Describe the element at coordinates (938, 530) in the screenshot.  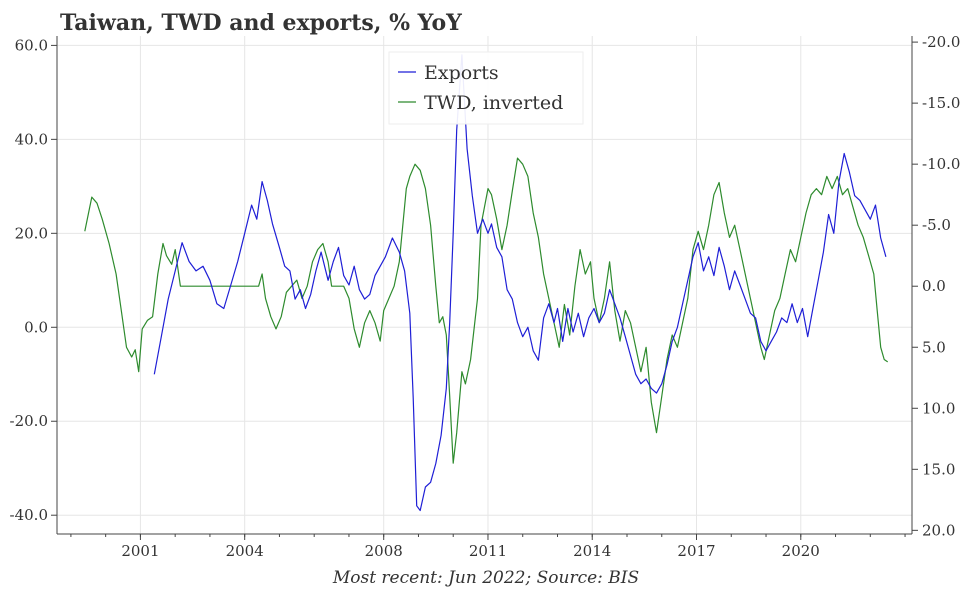
I see `right-y-tick-label: 20.0` at that location.